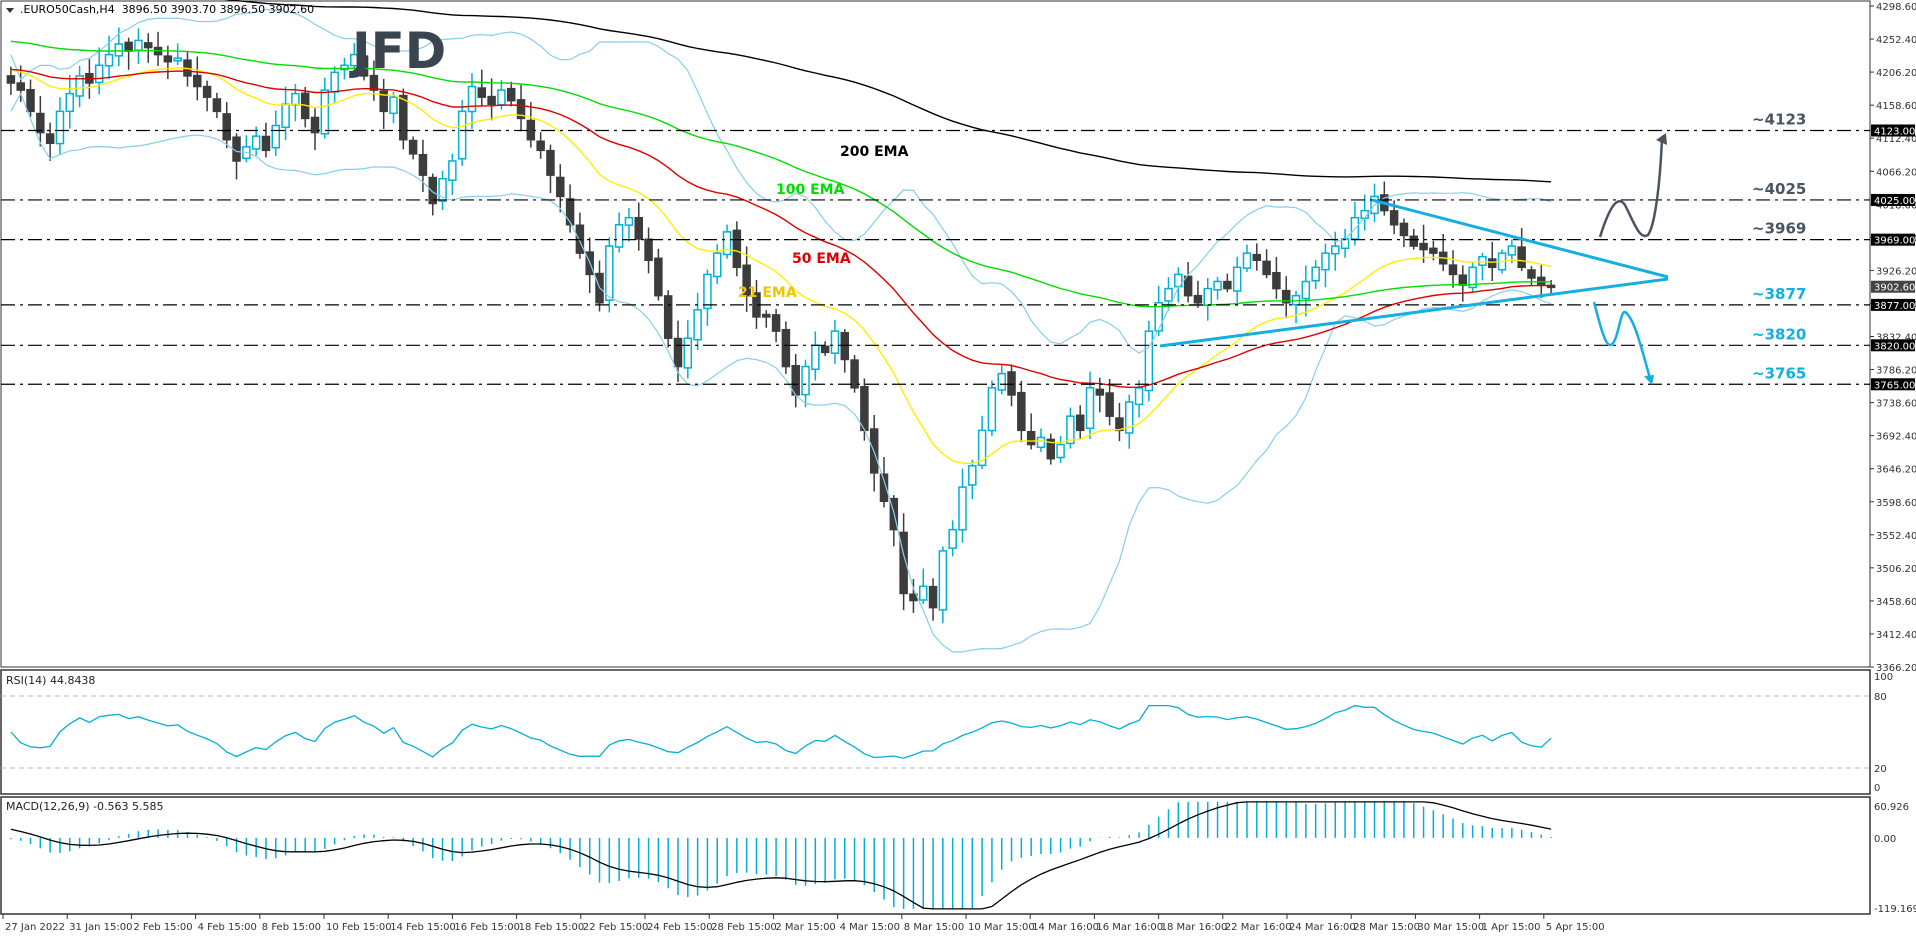 This screenshot has width=1916, height=940. I want to click on price-tick-label: 4298.60, so click(1896, 7).